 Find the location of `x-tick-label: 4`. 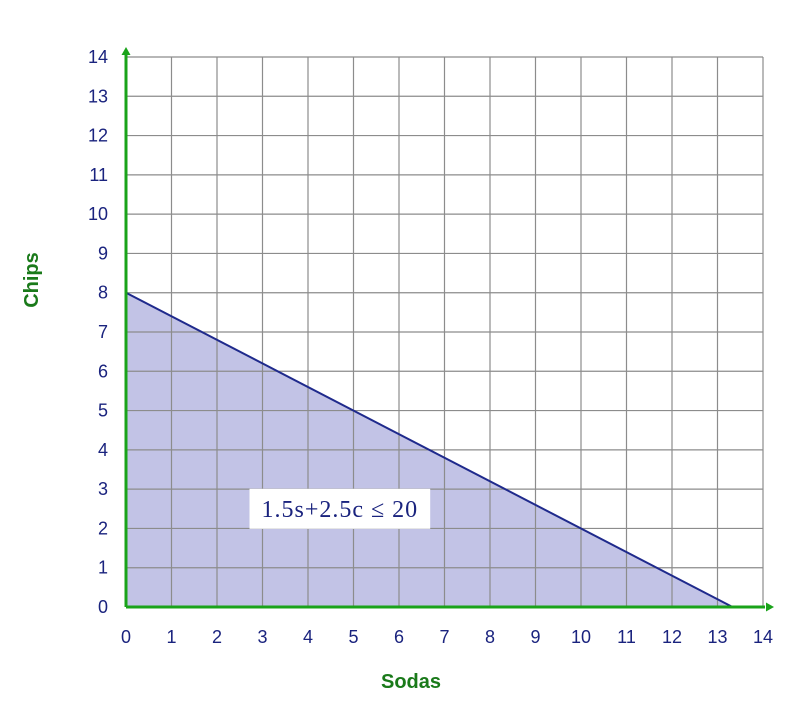

x-tick-label: 4 is located at coordinates (308, 637).